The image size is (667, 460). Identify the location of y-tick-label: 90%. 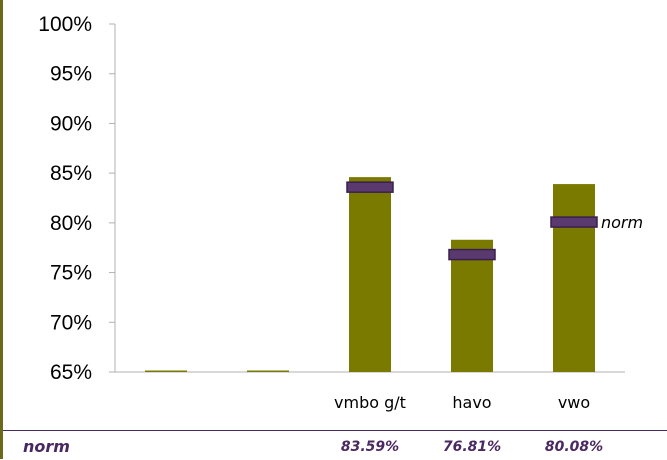
(71, 123).